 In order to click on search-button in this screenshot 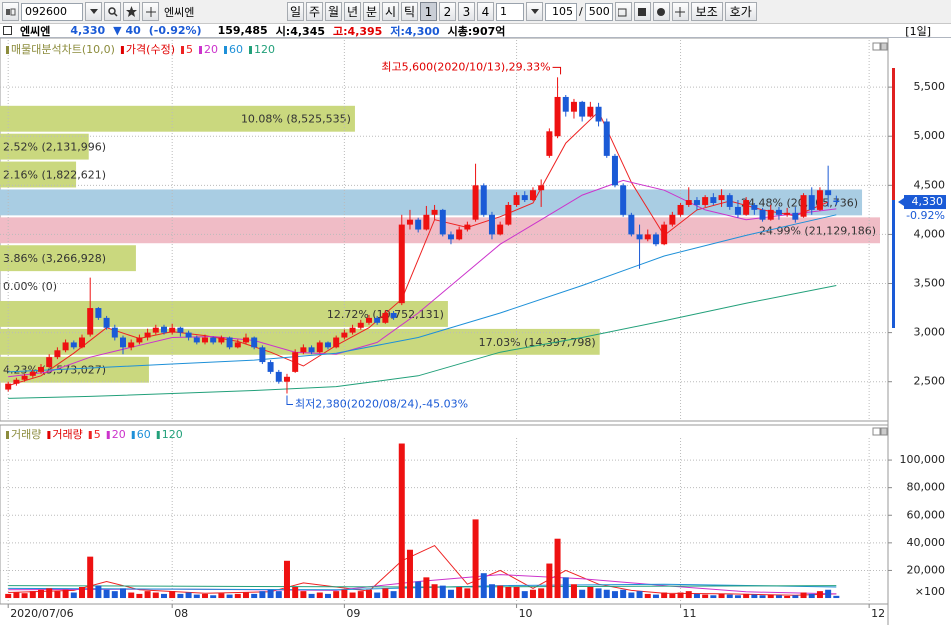, I will do `click(112, 11)`.